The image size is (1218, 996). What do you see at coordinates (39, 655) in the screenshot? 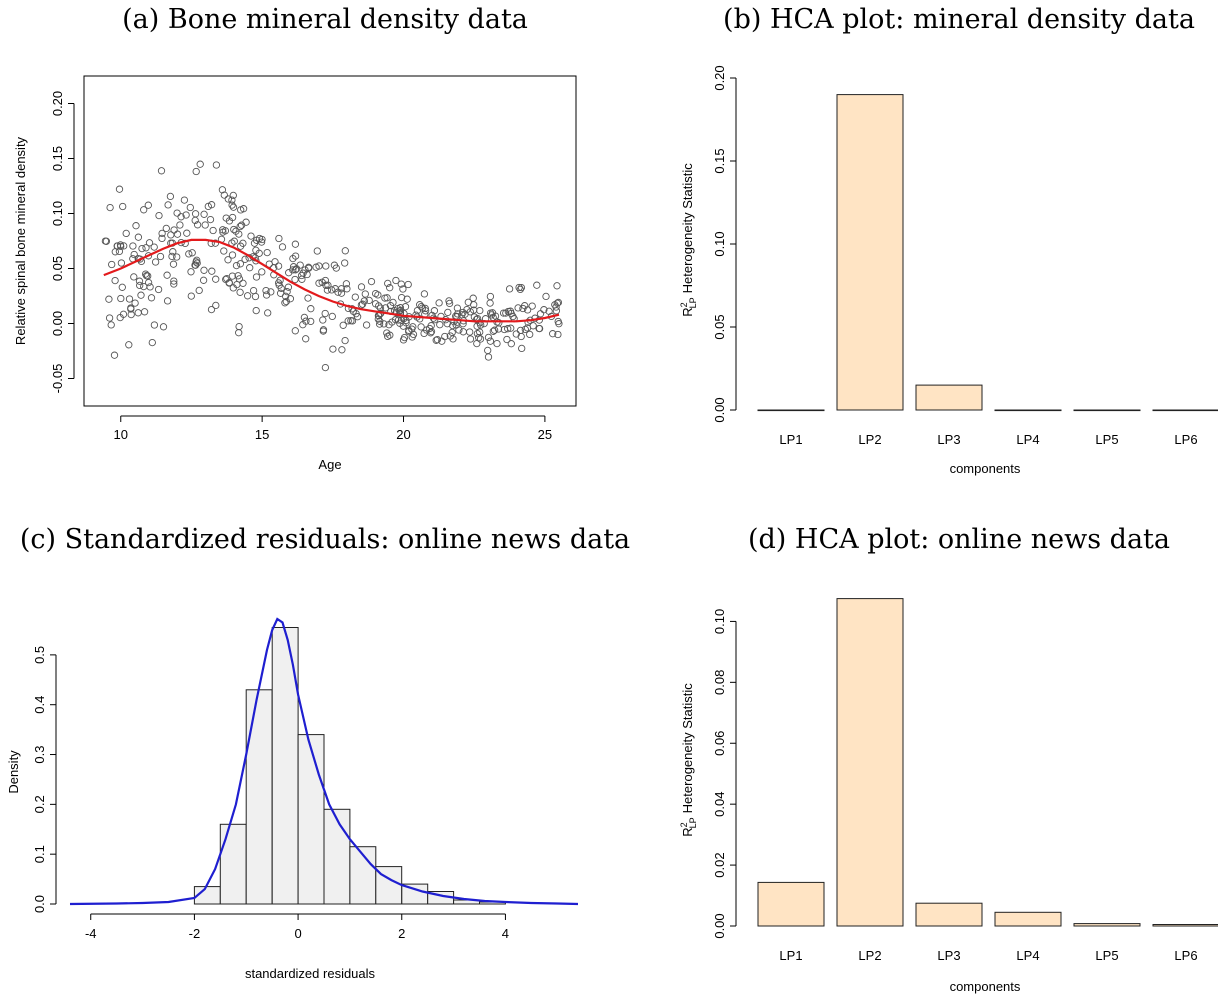
I see `y-tick-label: 0.5` at bounding box center [39, 655].